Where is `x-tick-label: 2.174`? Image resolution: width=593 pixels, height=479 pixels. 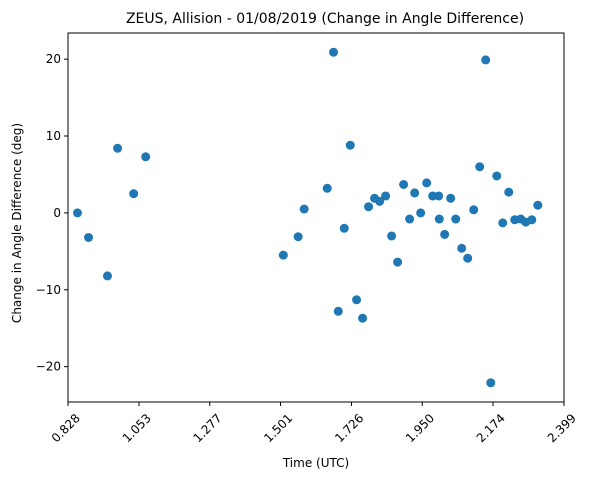
x-tick-label: 2.174 is located at coordinates (491, 428).